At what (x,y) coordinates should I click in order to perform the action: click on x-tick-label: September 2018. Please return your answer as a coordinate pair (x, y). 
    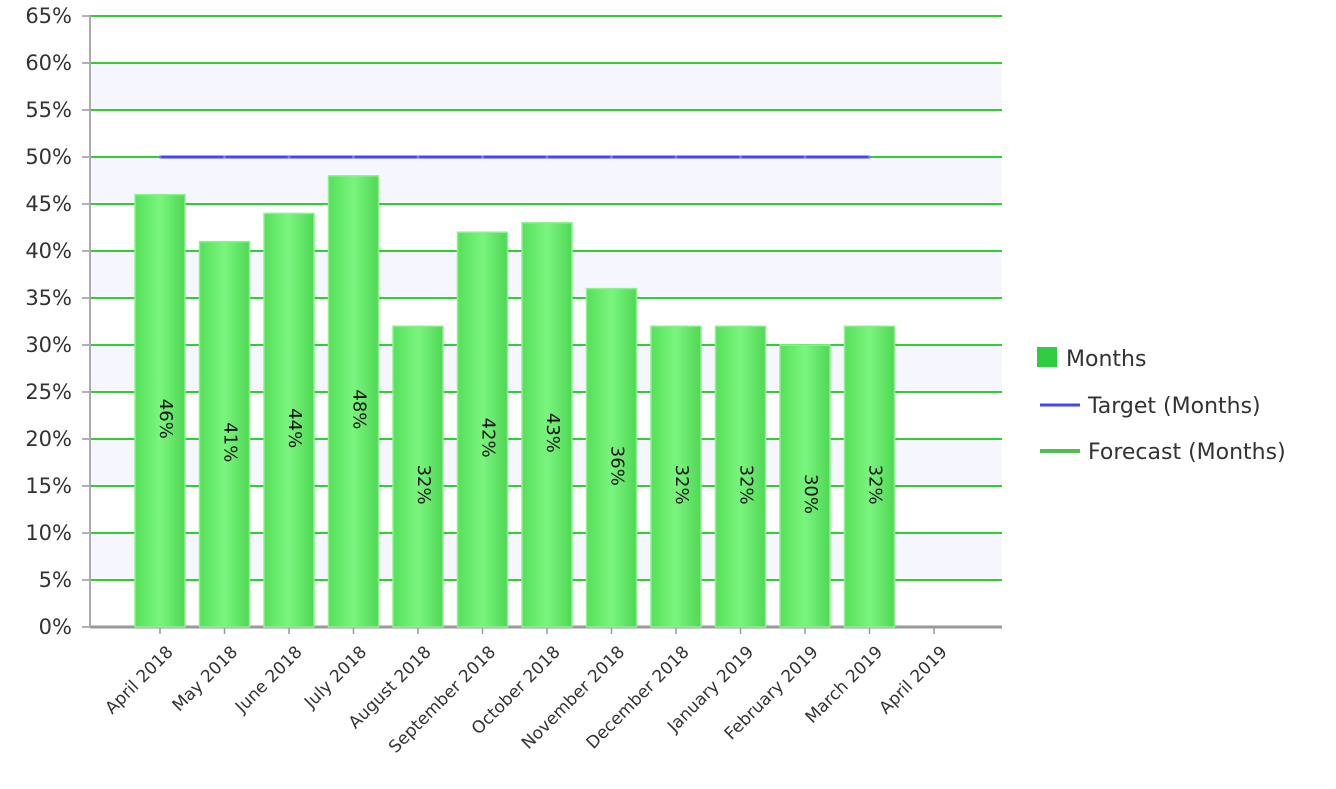
    Looking at the image, I should click on (442, 699).